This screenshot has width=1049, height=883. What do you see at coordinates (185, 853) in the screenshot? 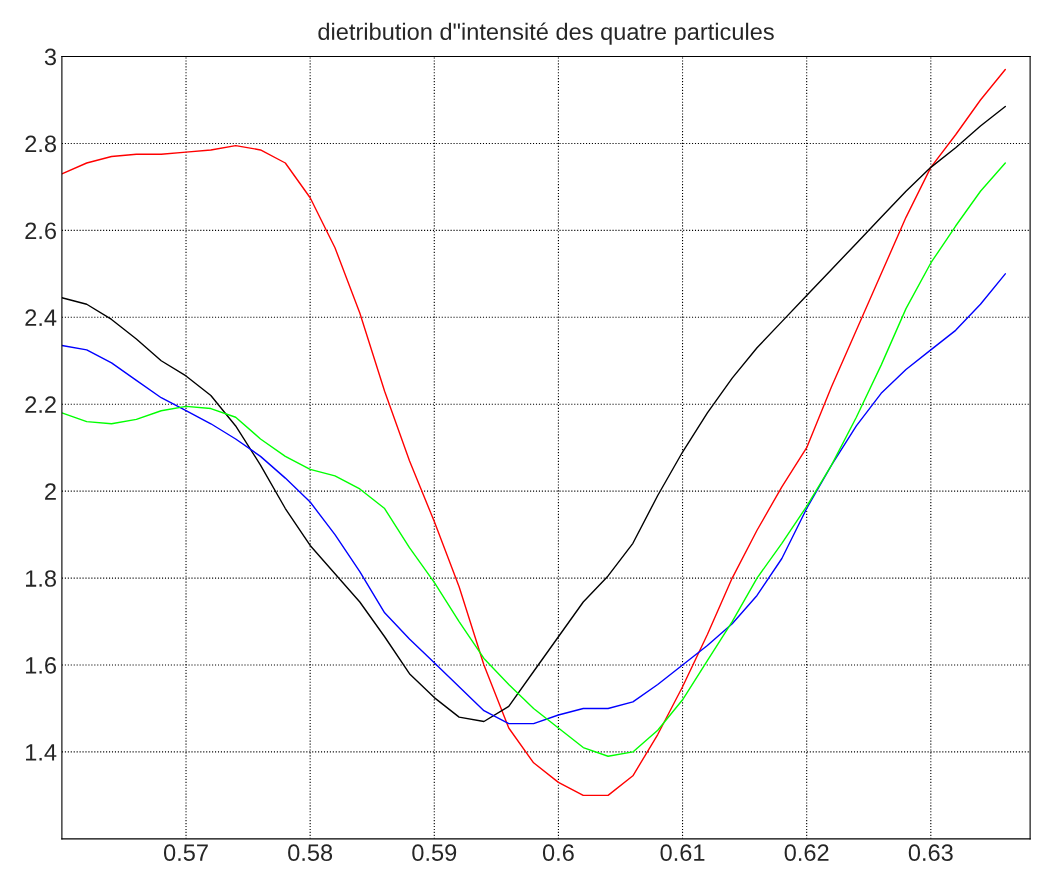
I see `x-tick-label: 0.57` at bounding box center [185, 853].